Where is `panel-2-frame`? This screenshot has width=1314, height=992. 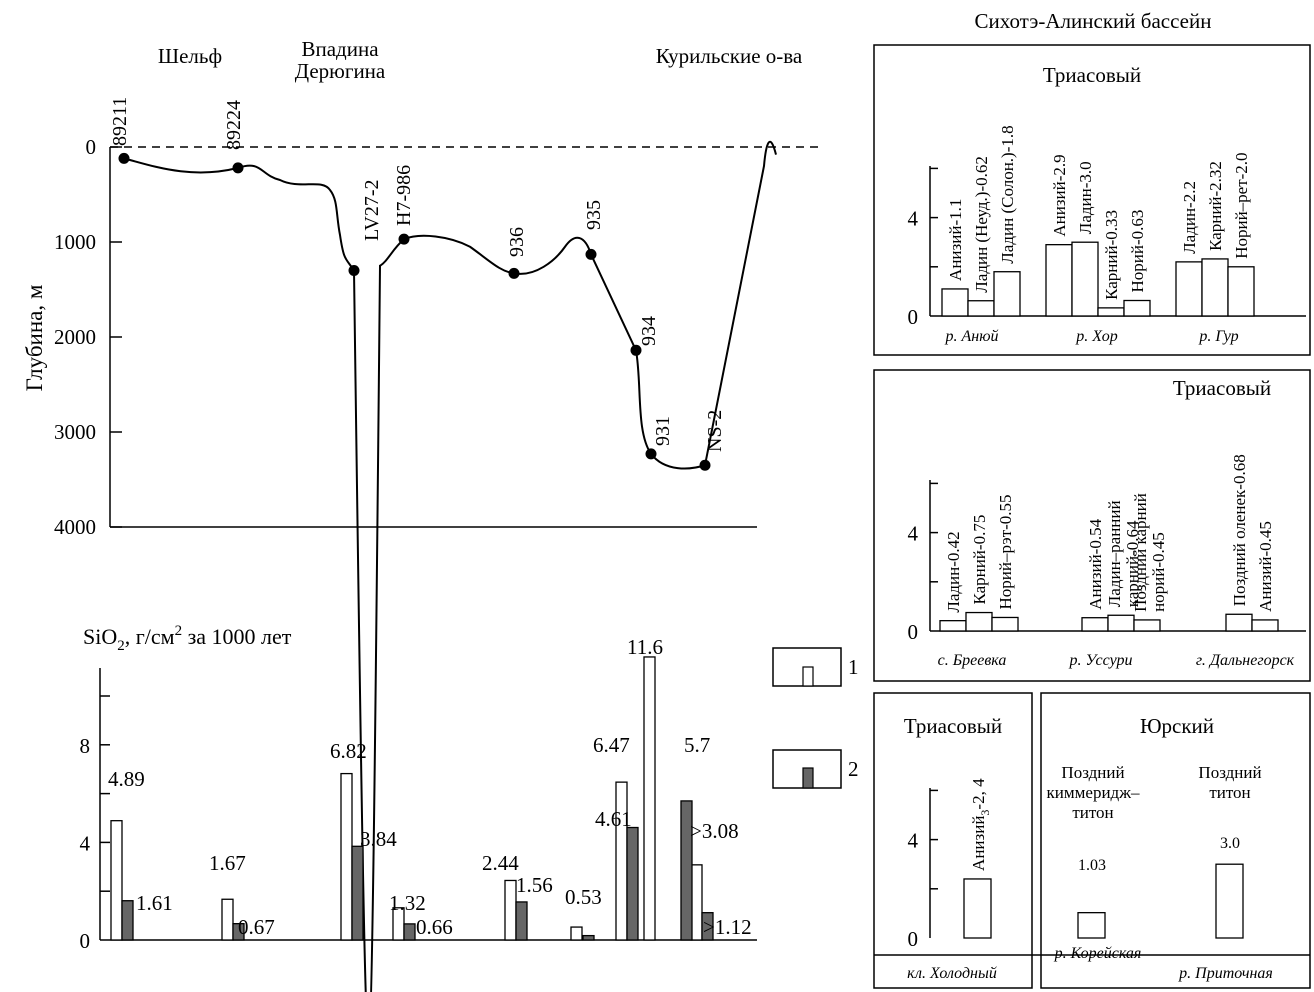
panel-2-frame is located at coordinates (1092, 525).